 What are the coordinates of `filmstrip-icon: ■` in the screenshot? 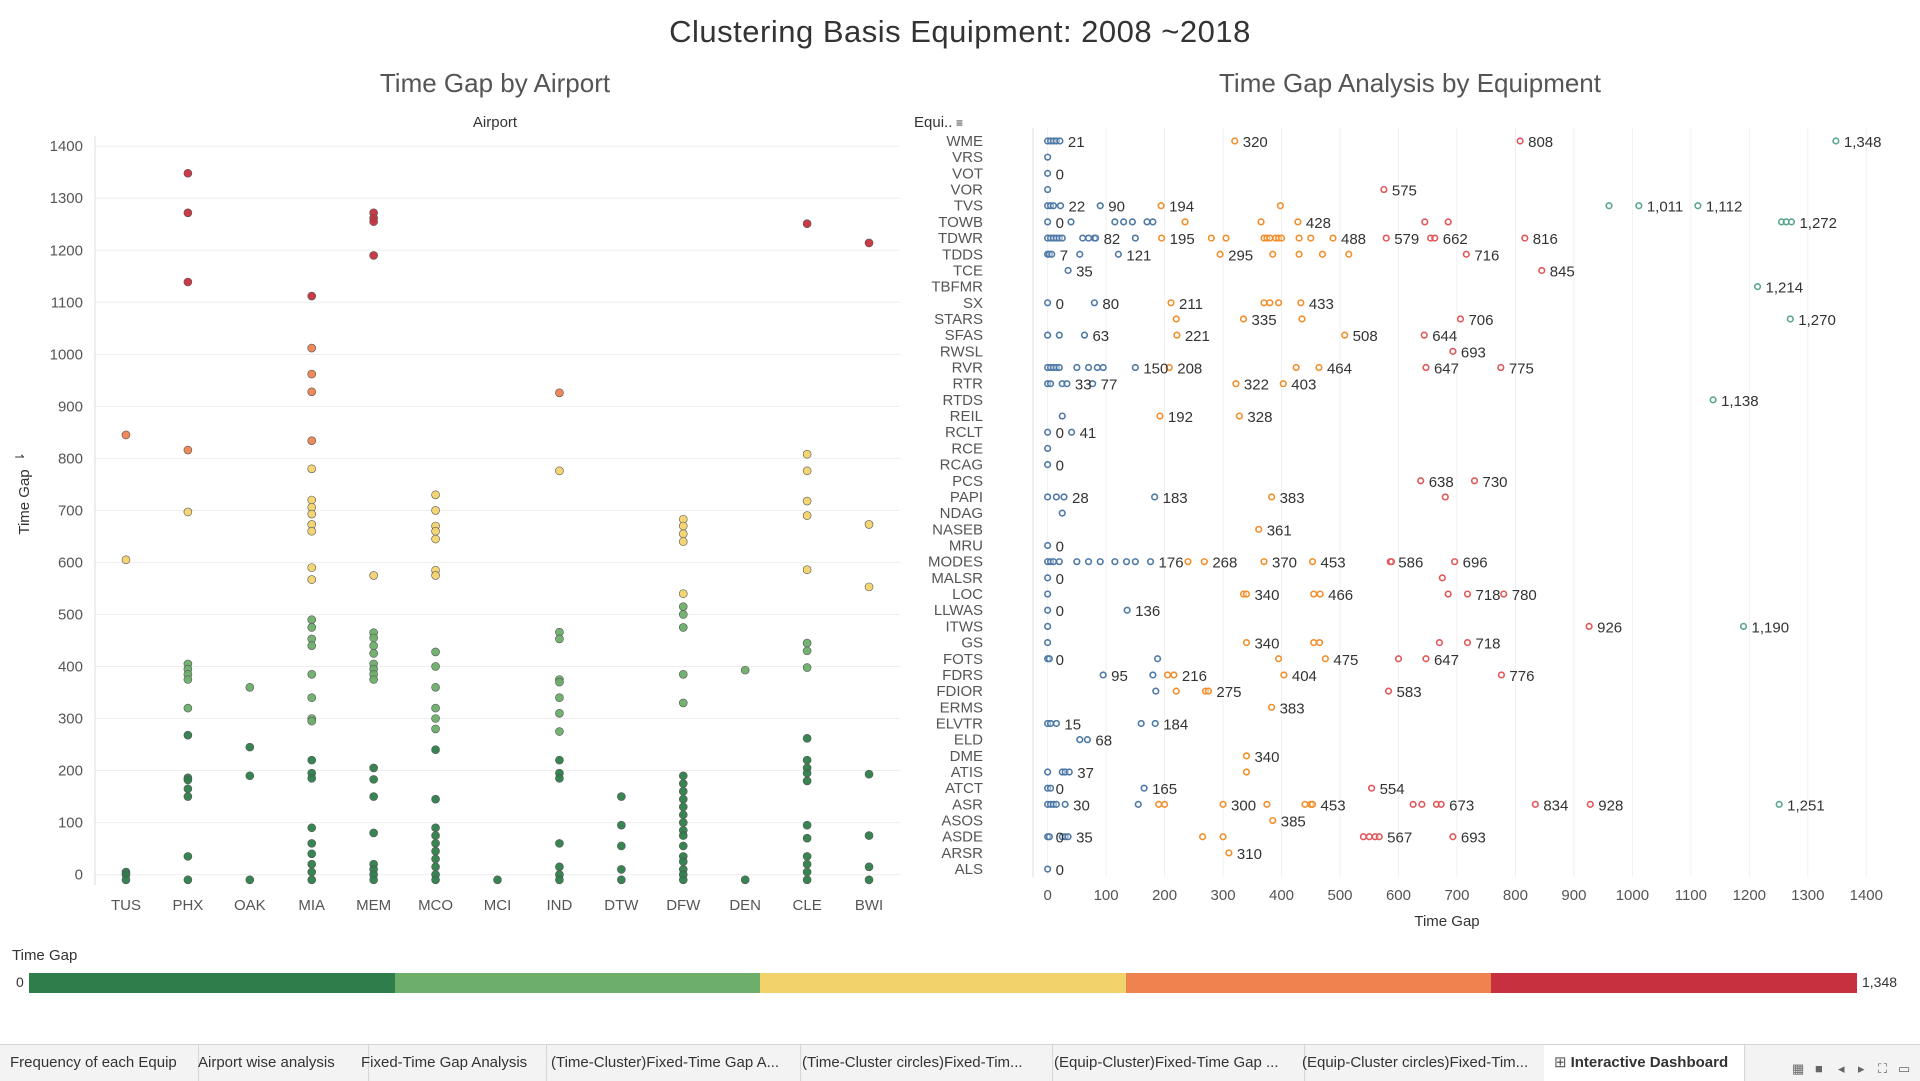 It's located at (1819, 1068).